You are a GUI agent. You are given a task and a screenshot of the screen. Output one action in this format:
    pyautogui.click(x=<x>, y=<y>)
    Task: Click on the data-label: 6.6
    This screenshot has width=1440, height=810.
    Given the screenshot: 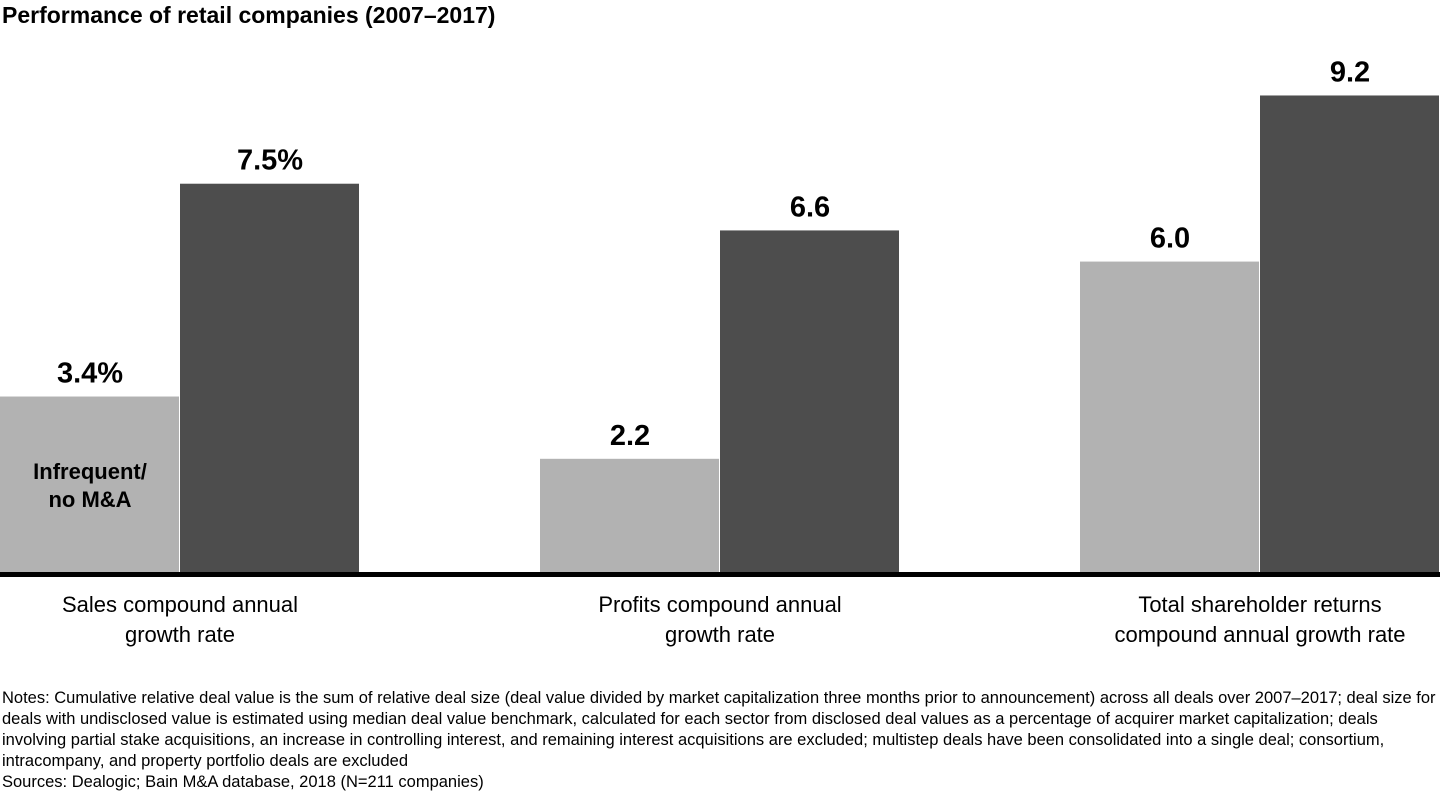 What is the action you would take?
    pyautogui.click(x=810, y=207)
    